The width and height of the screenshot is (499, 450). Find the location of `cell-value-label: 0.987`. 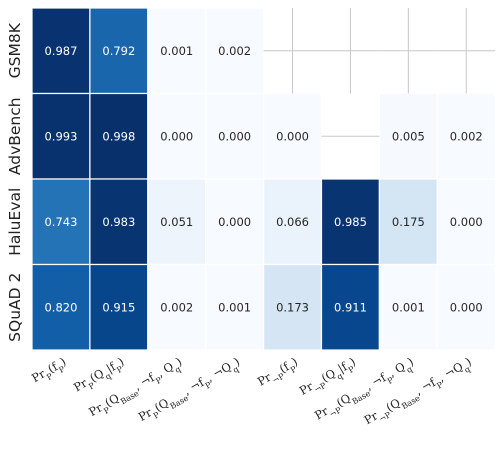

cell-value-label: 0.987 is located at coordinates (60, 51).